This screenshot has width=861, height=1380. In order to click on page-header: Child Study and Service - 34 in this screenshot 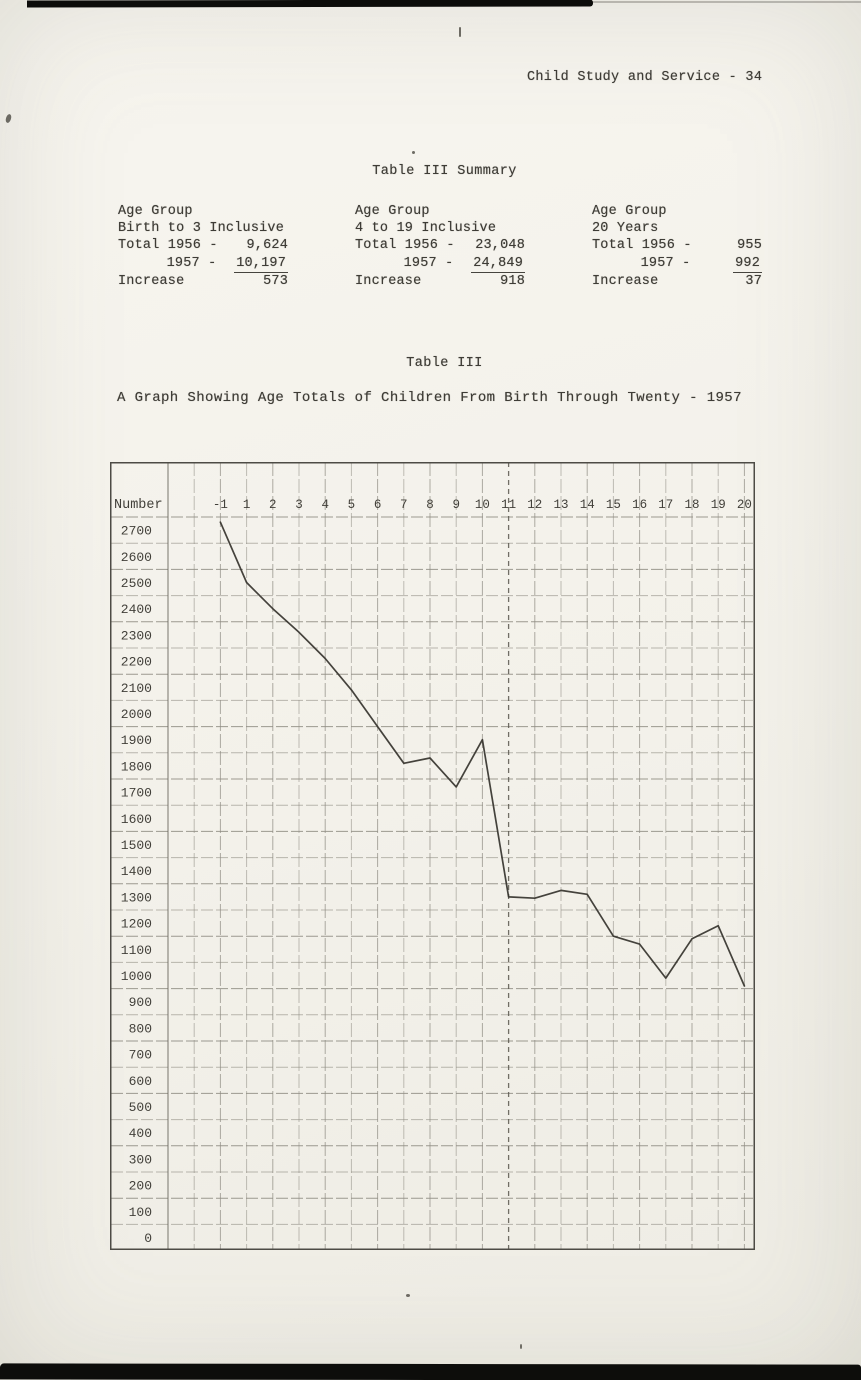, I will do `click(645, 77)`.